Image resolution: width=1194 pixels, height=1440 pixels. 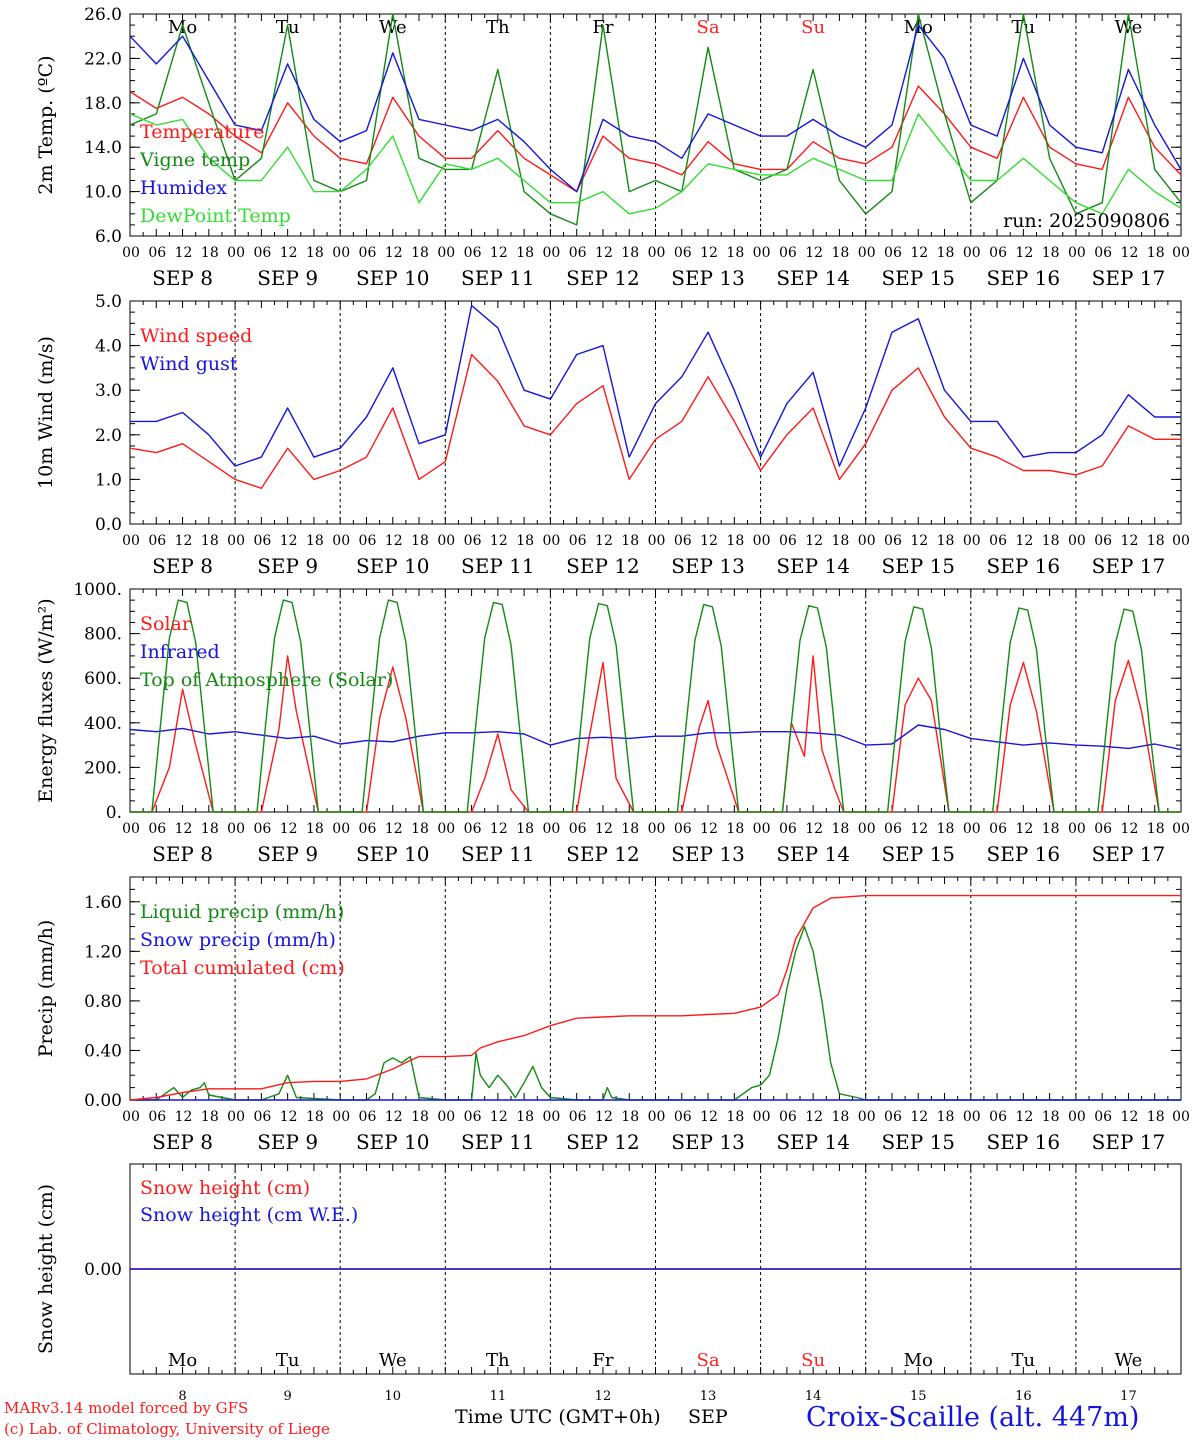 I want to click on y-axis-label: Snow height (cm), so click(x=46, y=1269).